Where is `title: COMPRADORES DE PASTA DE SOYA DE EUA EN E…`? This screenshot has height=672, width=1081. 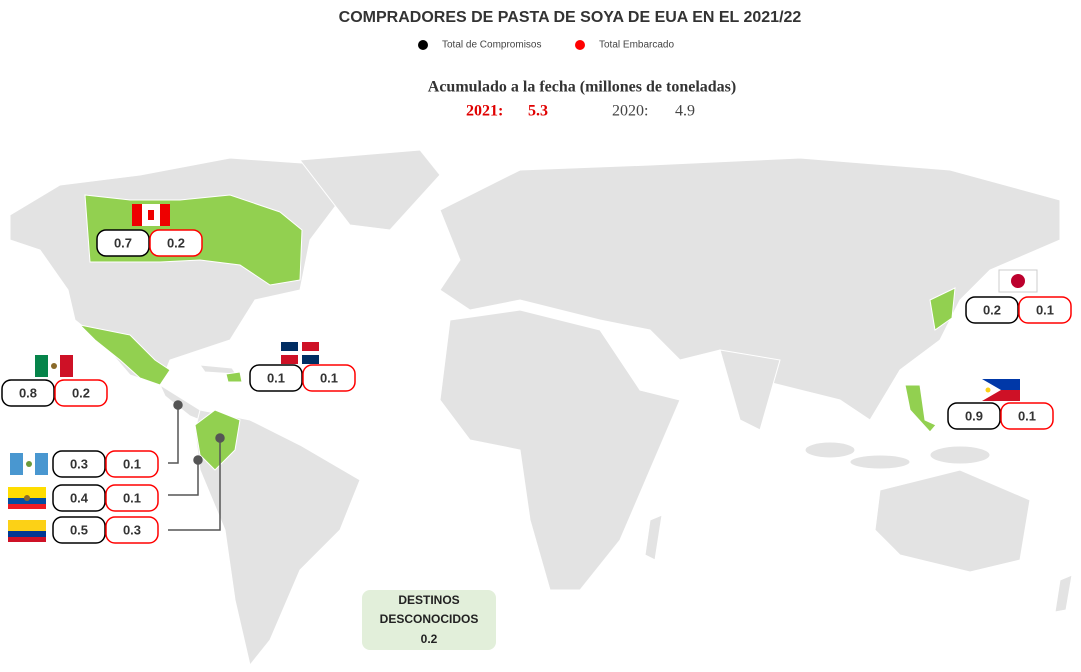
title: COMPRADORES DE PASTA DE SOYA DE EUA EN E… is located at coordinates (570, 17).